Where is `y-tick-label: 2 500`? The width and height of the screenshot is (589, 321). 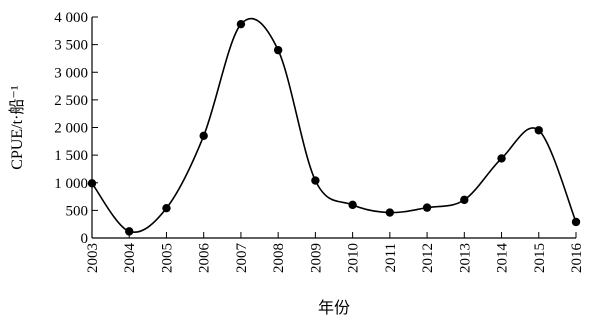 y-tick-label: 2 500 is located at coordinates (71, 101).